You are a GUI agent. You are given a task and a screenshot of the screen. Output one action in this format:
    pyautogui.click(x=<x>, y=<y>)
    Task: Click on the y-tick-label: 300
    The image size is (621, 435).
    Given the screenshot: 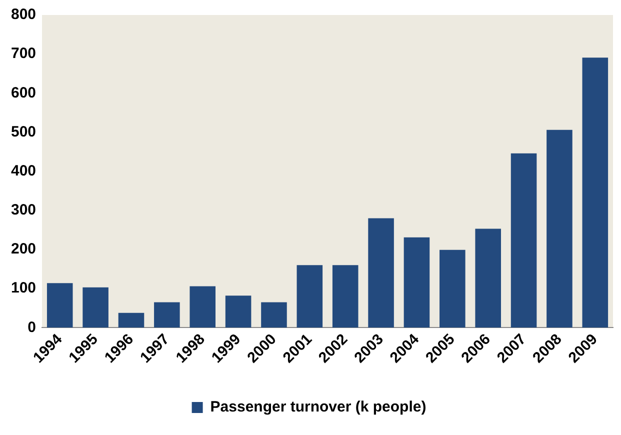 What is the action you would take?
    pyautogui.click(x=23, y=210)
    